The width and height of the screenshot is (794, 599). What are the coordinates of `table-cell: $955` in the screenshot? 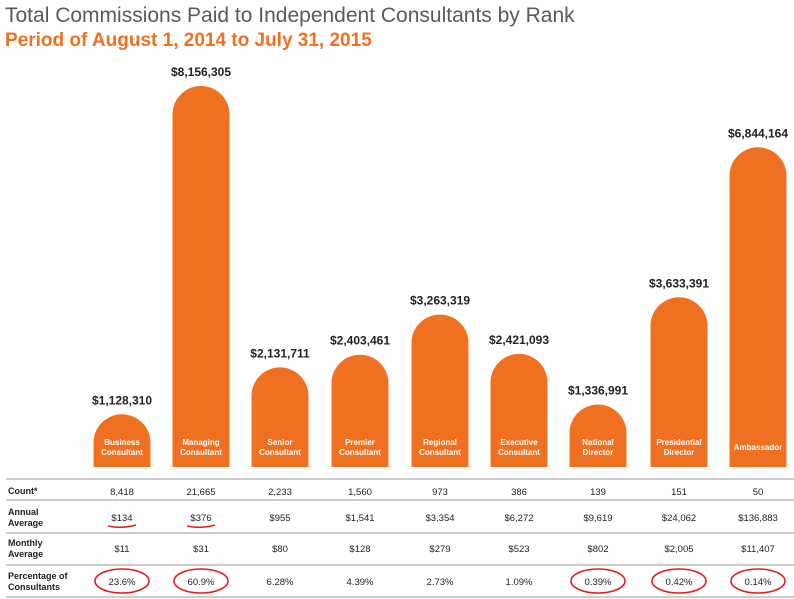 It's located at (279, 518).